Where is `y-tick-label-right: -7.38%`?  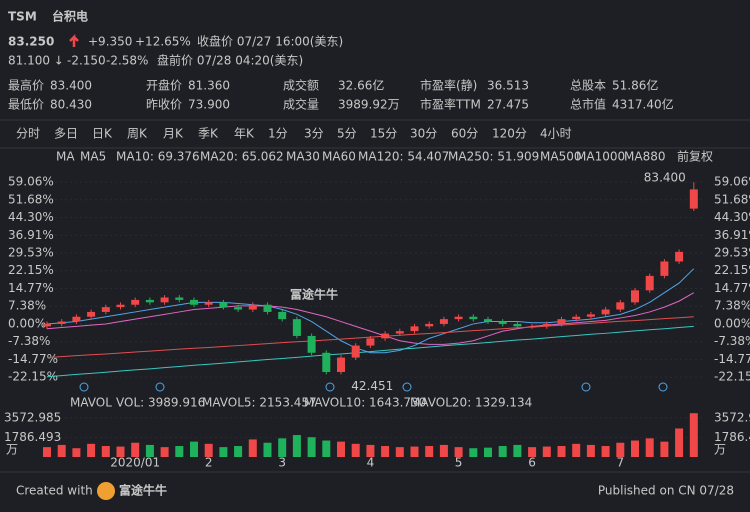 y-tick-label-right: -7.38% is located at coordinates (732, 341).